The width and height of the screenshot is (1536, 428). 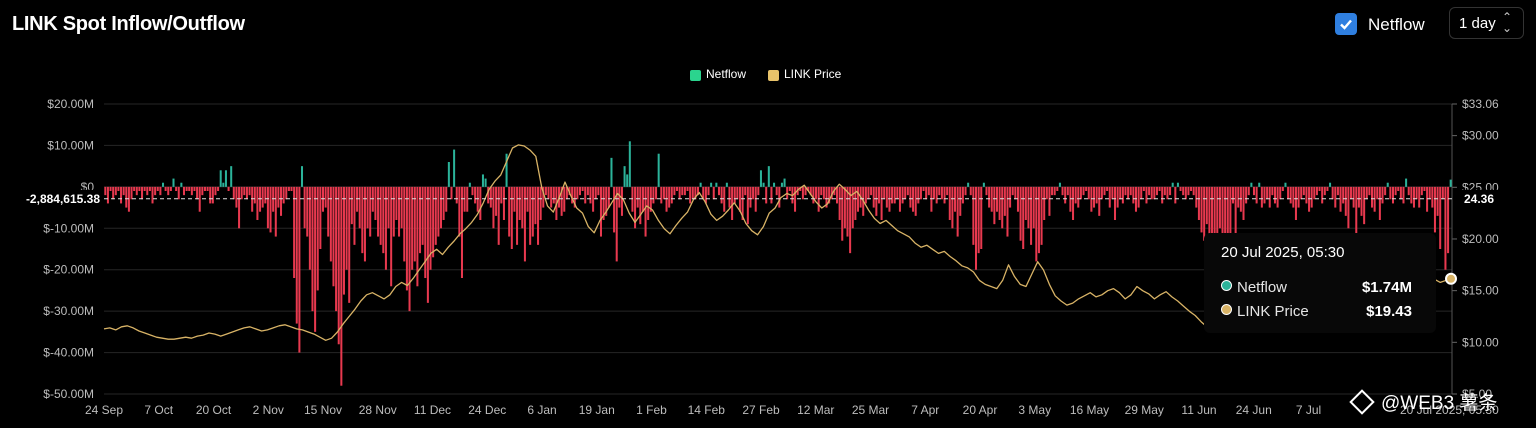 What do you see at coordinates (487, 410) in the screenshot?
I see `x-tick-label: 24 Dec` at bounding box center [487, 410].